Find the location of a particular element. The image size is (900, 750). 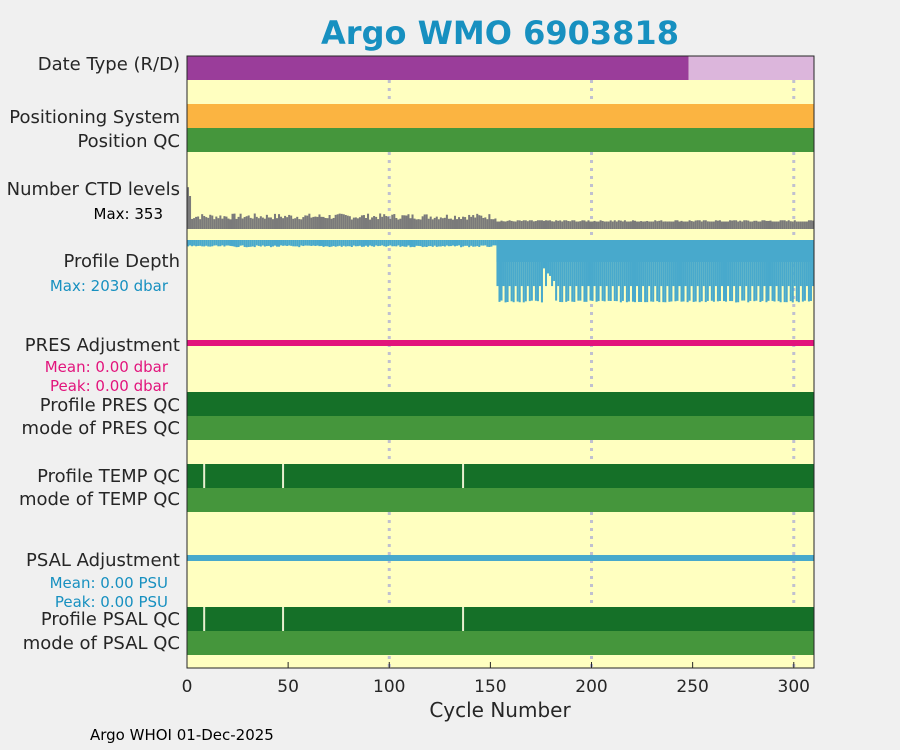

x-tick-label: 200 is located at coordinates (591, 687).